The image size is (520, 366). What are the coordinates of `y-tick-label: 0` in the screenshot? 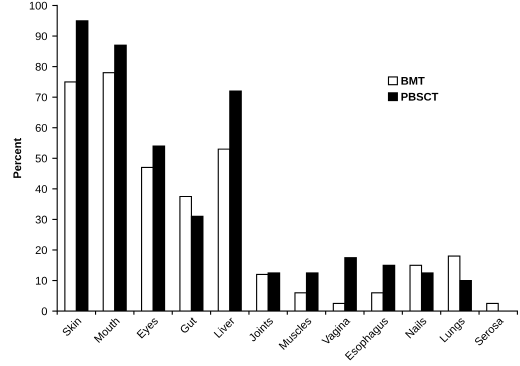 It's located at (45, 311).